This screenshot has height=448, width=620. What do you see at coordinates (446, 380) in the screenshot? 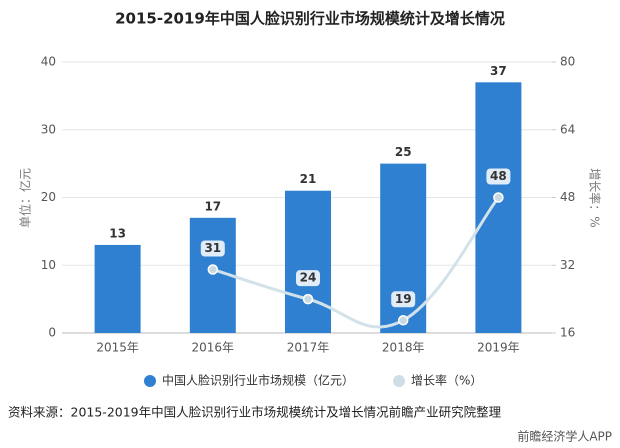
I see `legend-label: 增长率（%）` at bounding box center [446, 380].